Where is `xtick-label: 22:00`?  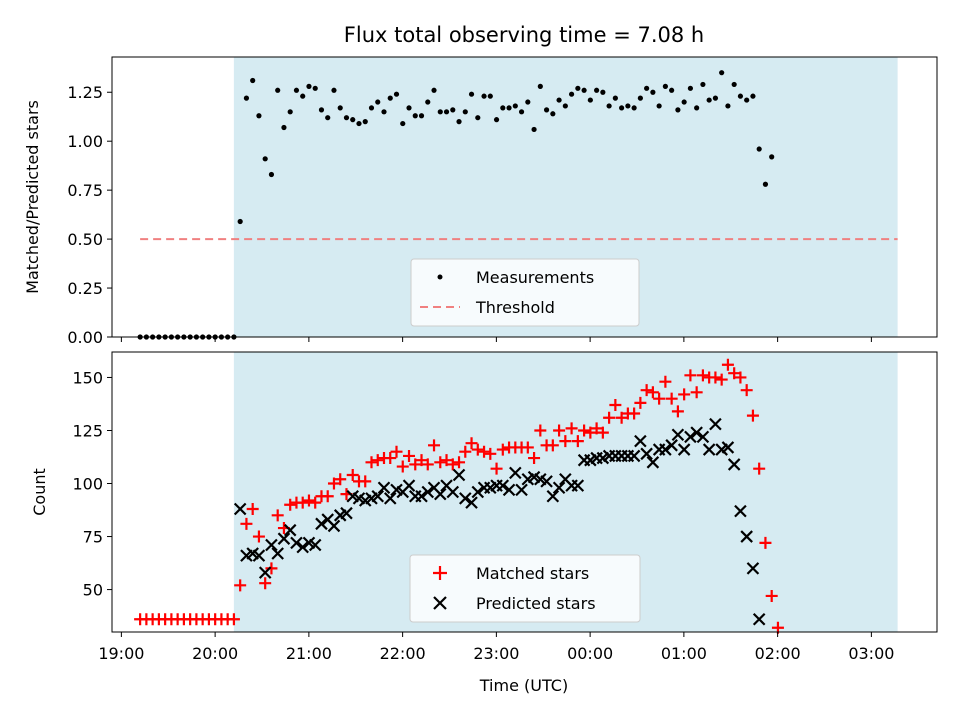
xtick-label: 22:00 is located at coordinates (403, 653).